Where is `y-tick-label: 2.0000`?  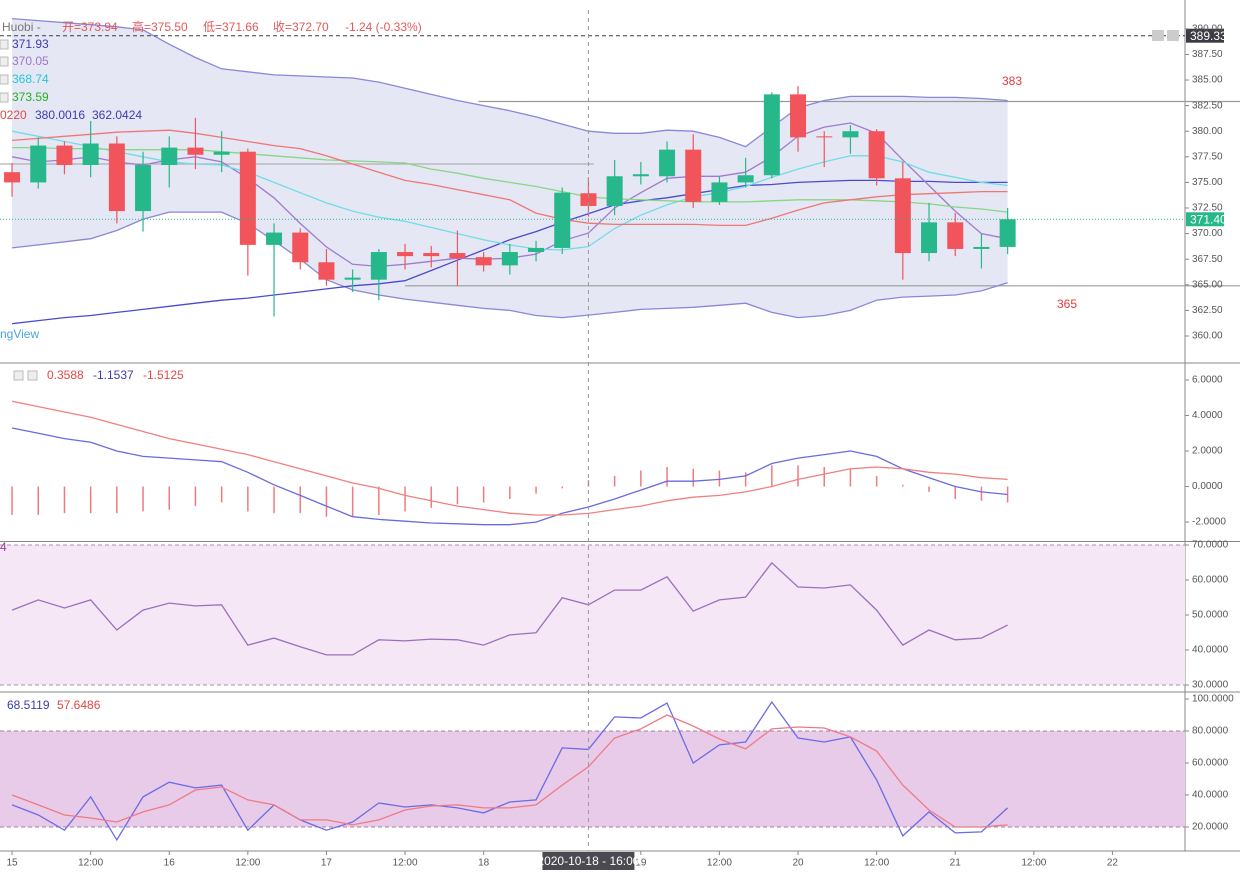
y-tick-label: 2.0000 is located at coordinates (1207, 451).